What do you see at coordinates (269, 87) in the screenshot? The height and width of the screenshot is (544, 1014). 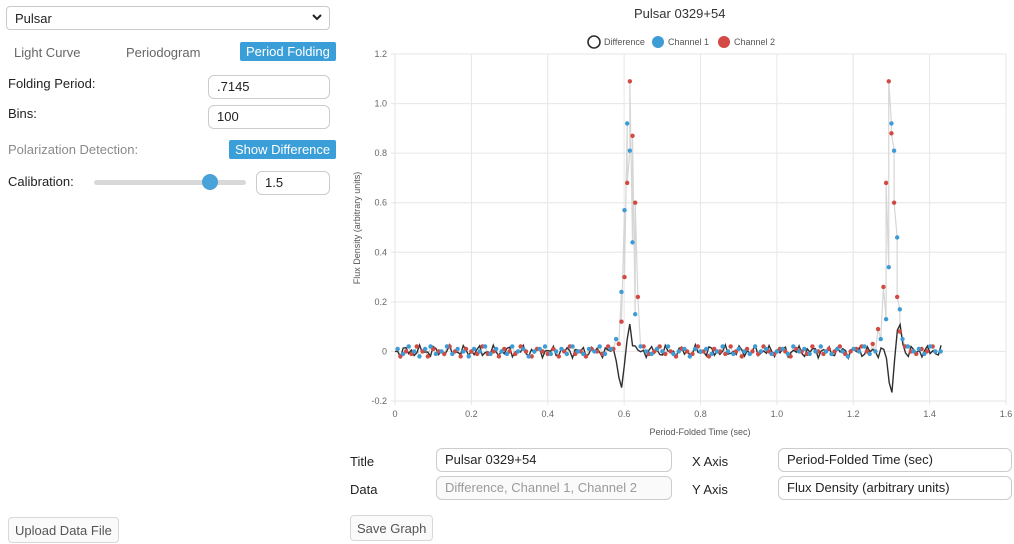 I see `folding-period-input: .7145` at bounding box center [269, 87].